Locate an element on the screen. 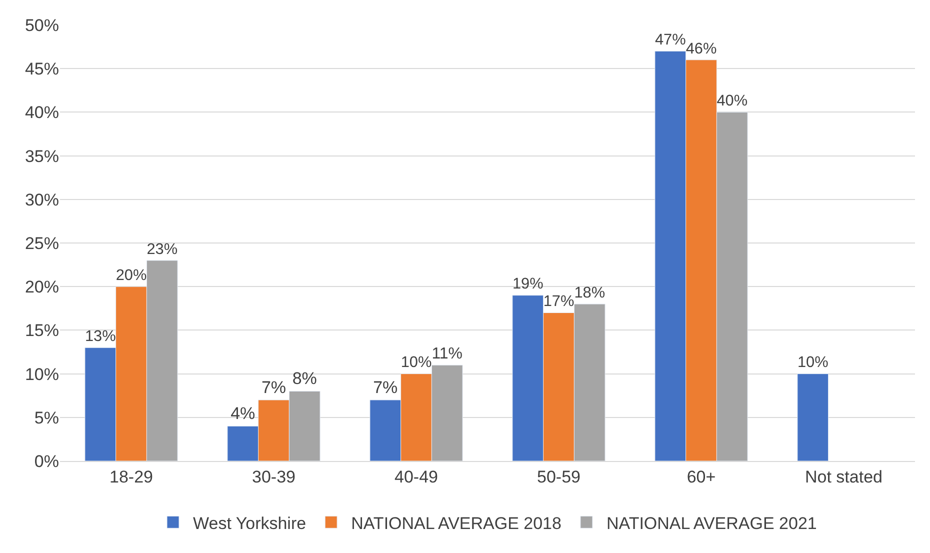  data-label: 47% is located at coordinates (670, 40).